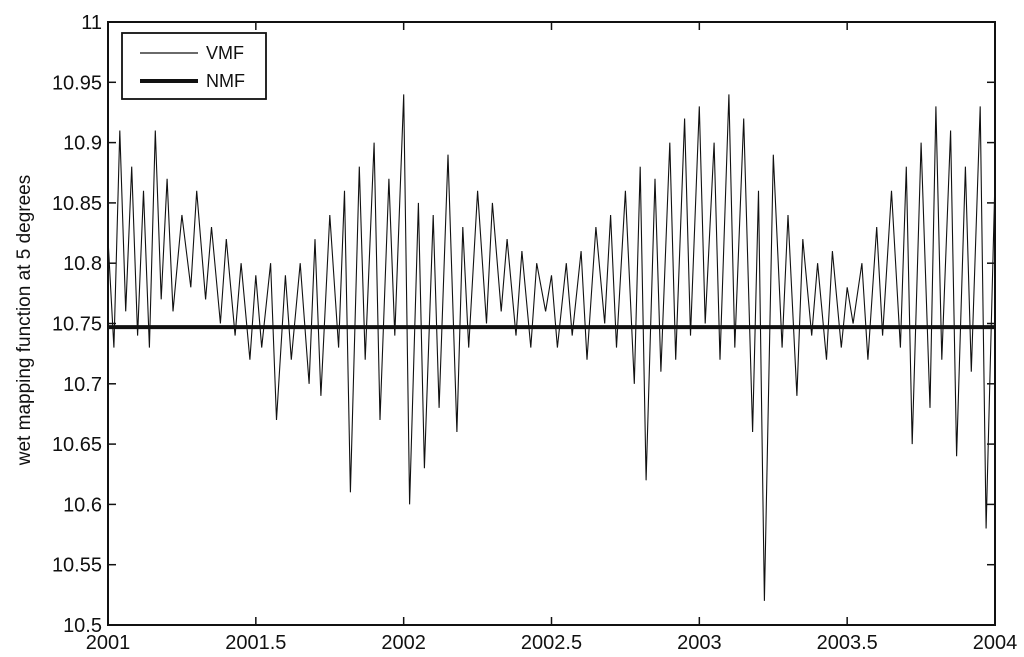 This screenshot has height=657, width=1024. Describe the element at coordinates (995, 643) in the screenshot. I see `x-tick-label: 2004` at that location.